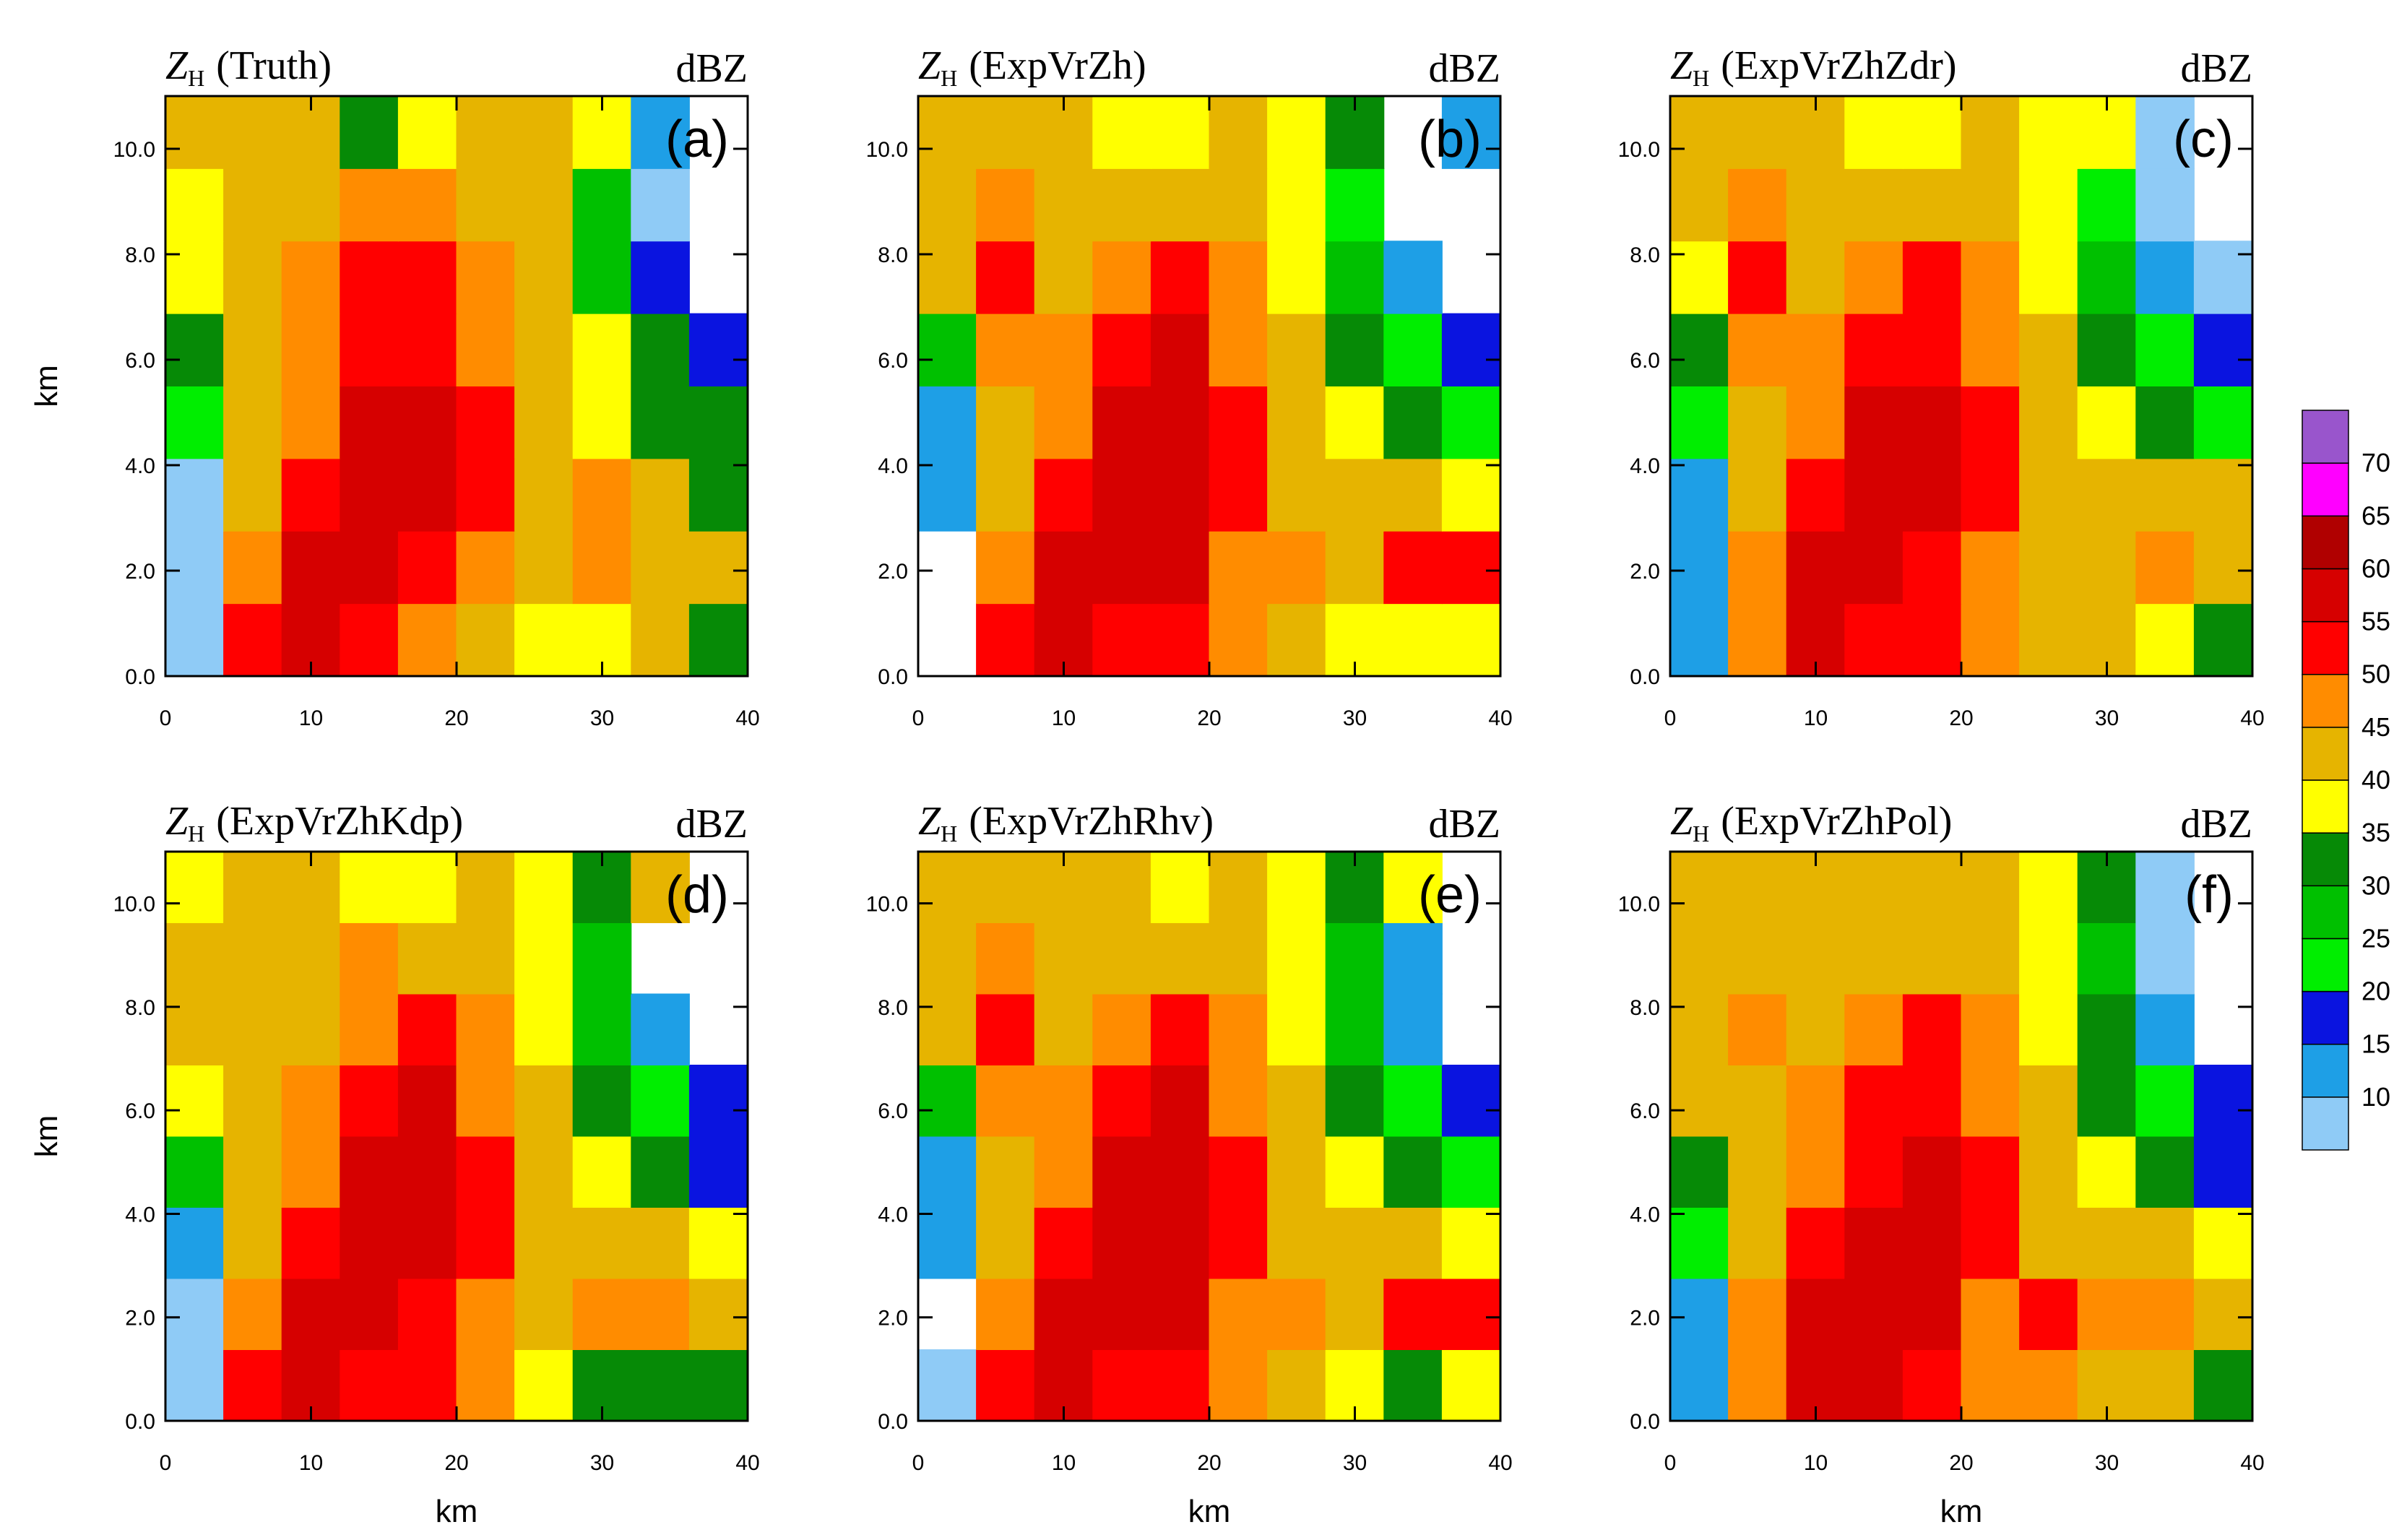 This screenshot has height=1540, width=2407. Describe the element at coordinates (1450, 895) in the screenshot. I see `panel-label: (e)` at that location.